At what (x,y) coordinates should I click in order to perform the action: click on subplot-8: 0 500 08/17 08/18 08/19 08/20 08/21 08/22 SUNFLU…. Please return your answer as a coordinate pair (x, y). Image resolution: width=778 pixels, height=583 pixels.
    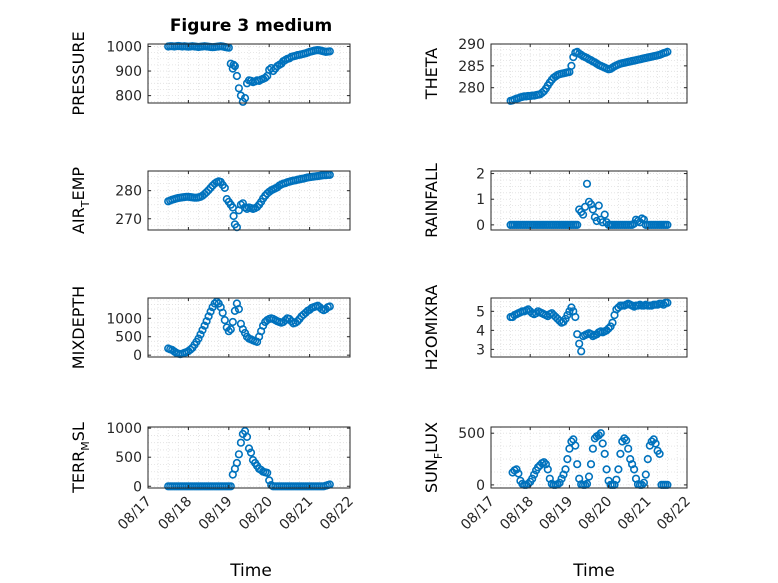
    Looking at the image, I should click on (558, 477).